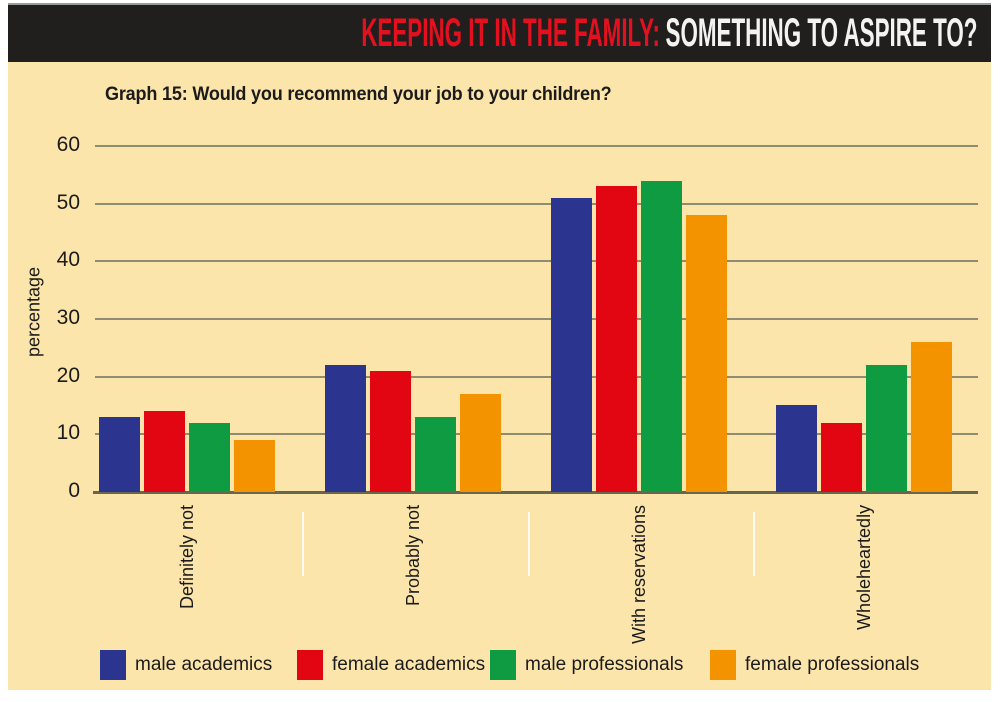 The width and height of the screenshot is (1000, 702). I want to click on legend-item-female-academics: female academics, so click(391, 665).